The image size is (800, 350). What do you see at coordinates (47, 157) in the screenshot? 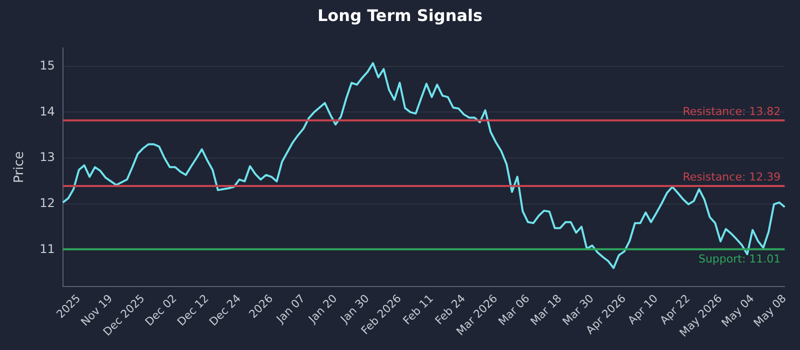
I see `y-tick-label: 13` at bounding box center [47, 157].